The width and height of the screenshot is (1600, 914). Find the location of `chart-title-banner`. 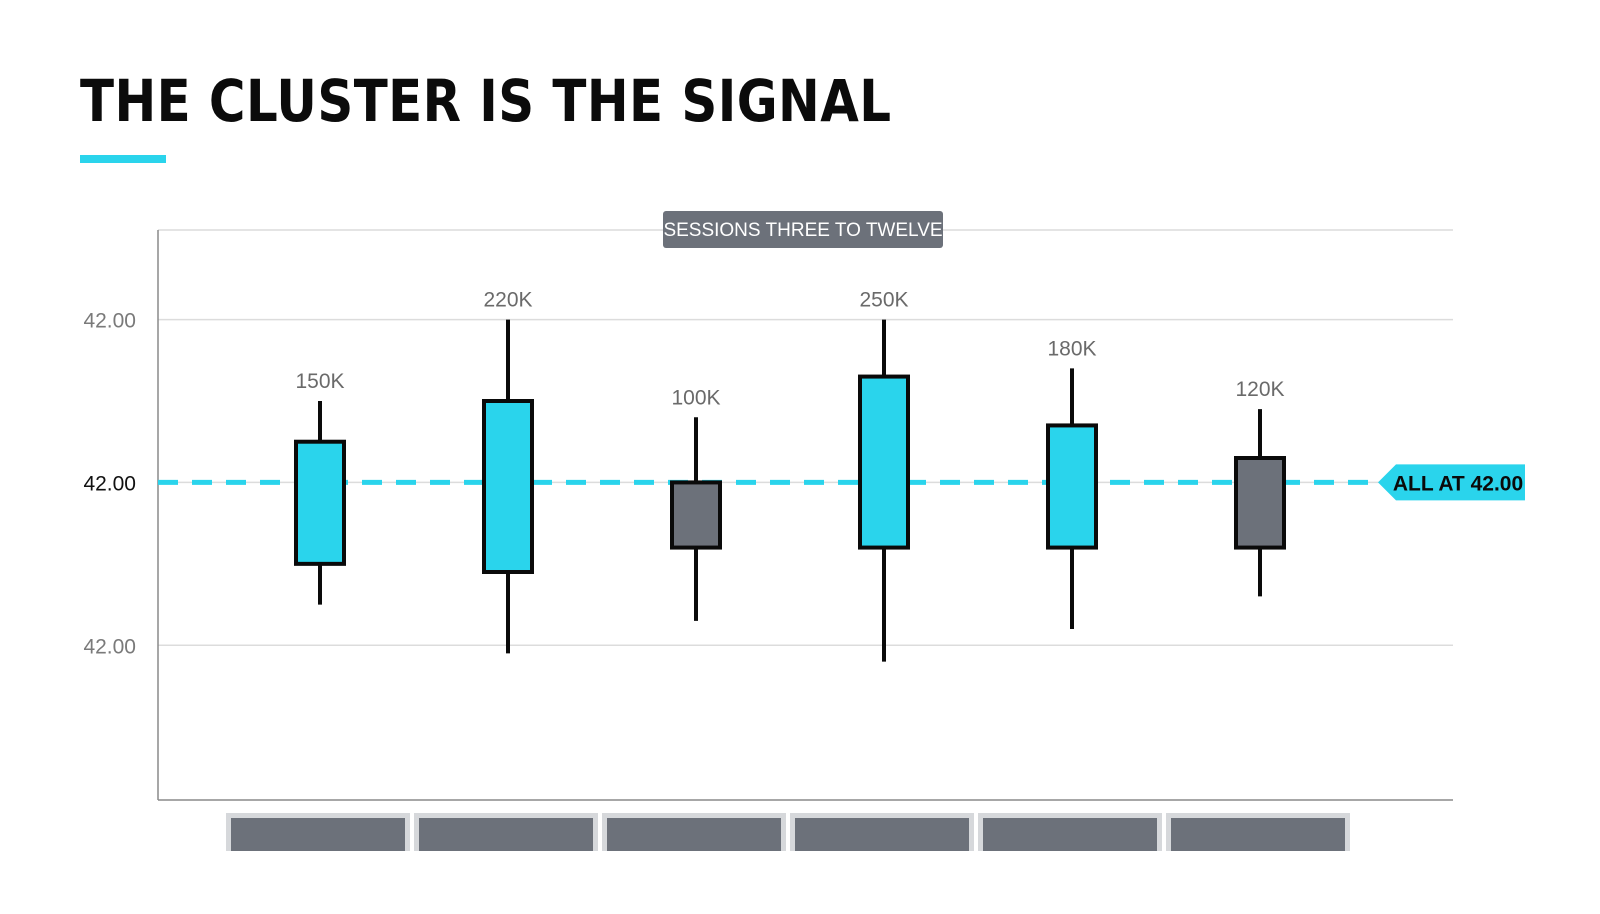

chart-title-banner is located at coordinates (803, 229).